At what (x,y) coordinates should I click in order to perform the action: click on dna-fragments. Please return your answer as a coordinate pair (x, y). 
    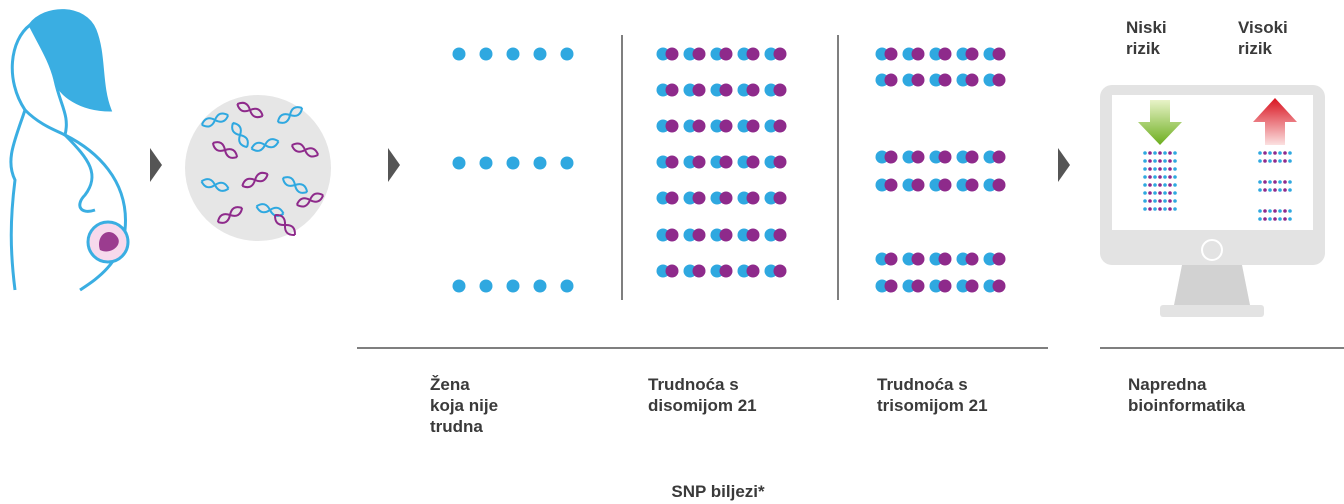
    Looking at the image, I should click on (262, 168).